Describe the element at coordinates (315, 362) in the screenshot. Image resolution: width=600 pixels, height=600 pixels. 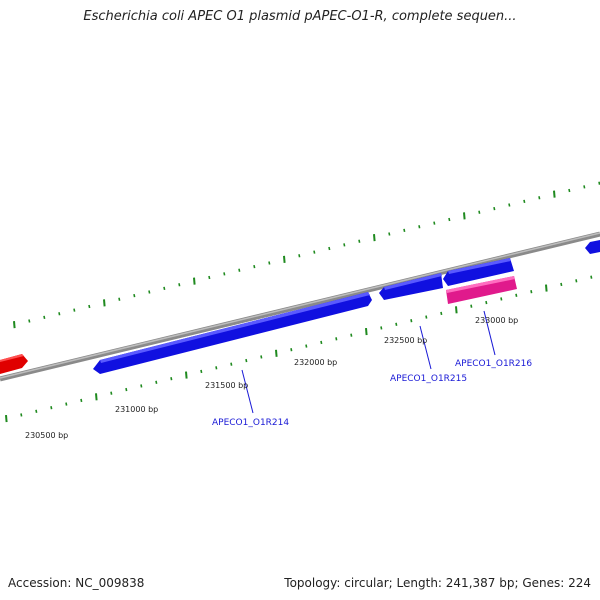
I see `tick-label: 232000 bp` at that location.